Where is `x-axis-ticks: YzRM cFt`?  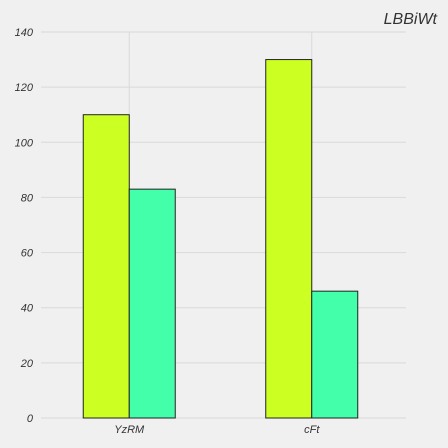 x-axis-ticks: YzRM cFt is located at coordinates (217, 430).